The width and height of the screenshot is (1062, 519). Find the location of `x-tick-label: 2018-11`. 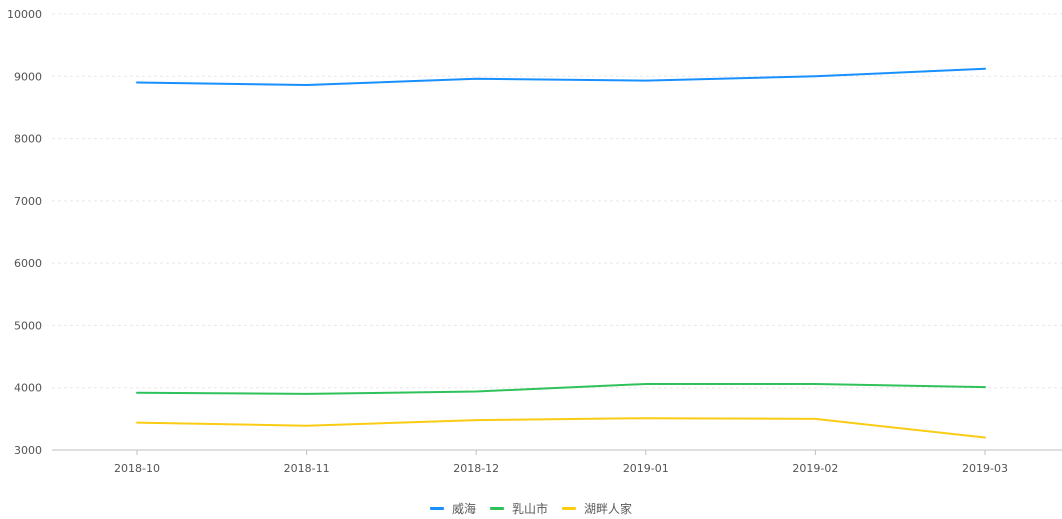

x-tick-label: 2018-11 is located at coordinates (307, 468).